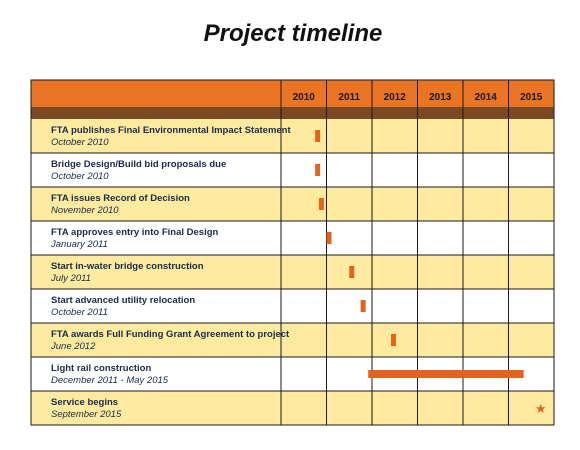 The width and height of the screenshot is (580, 450). What do you see at coordinates (127, 266) in the screenshot?
I see `row-label: Start in-water bridge construction` at bounding box center [127, 266].